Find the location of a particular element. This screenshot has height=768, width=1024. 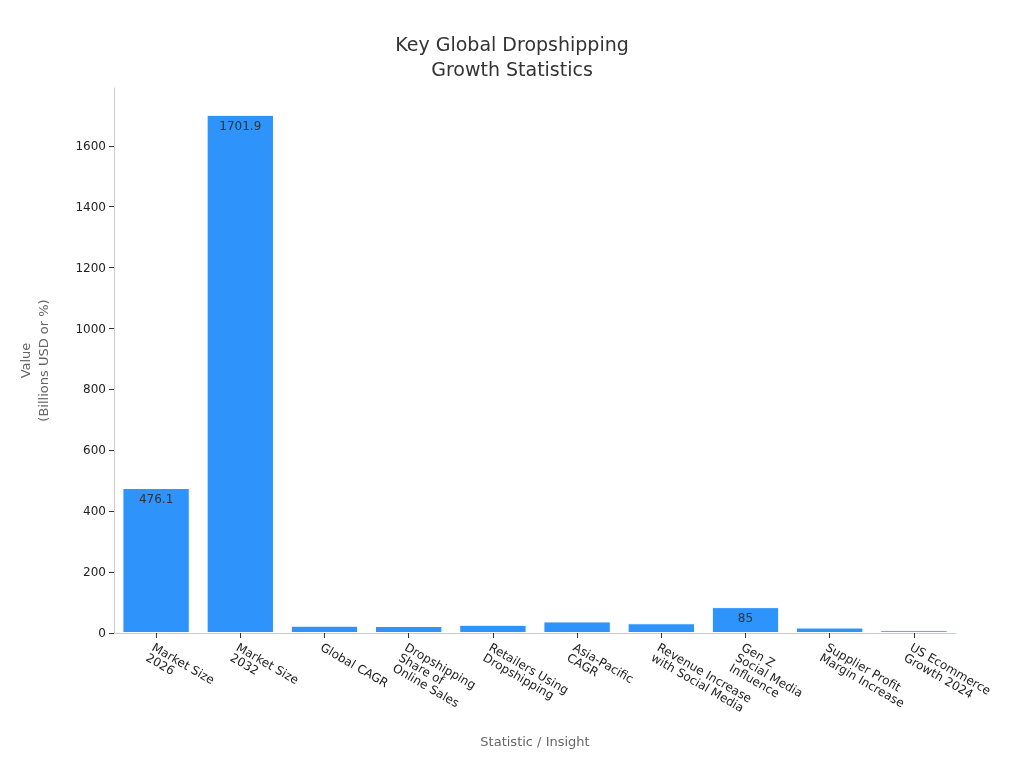

y-tick-label: 1000 is located at coordinates (90, 328).